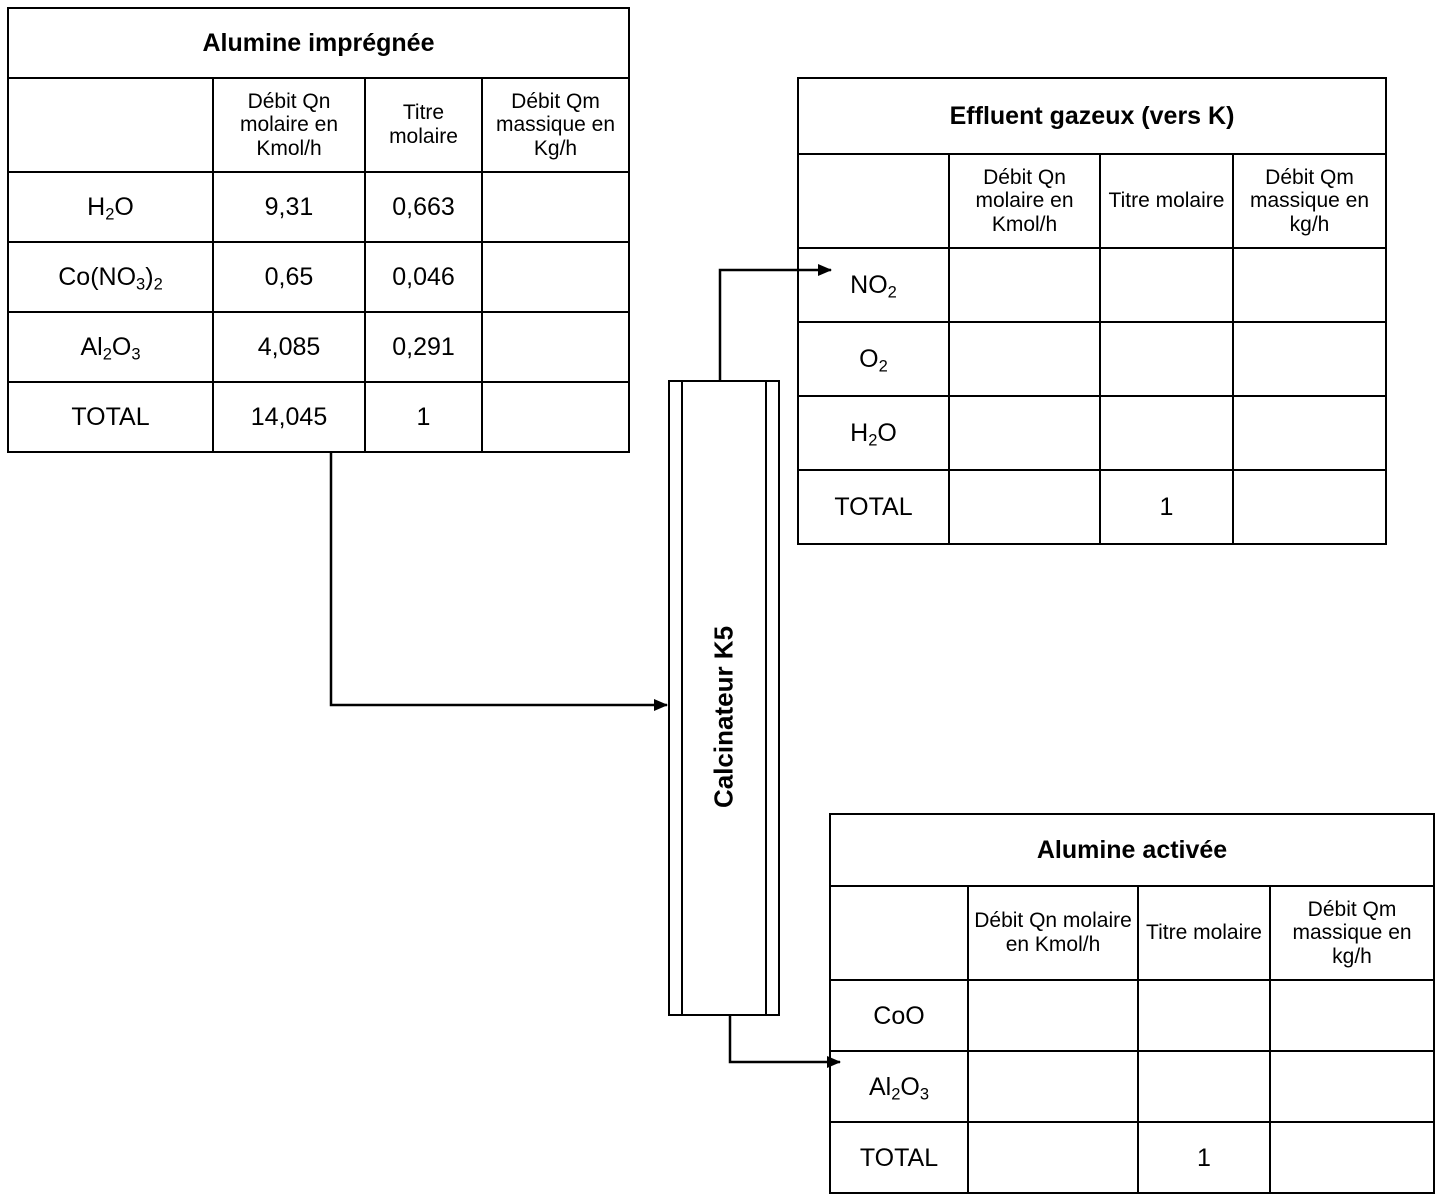 The width and height of the screenshot is (1438, 1194). Describe the element at coordinates (423, 277) in the screenshot. I see `molar-fraction-cell: 0,046` at that location.